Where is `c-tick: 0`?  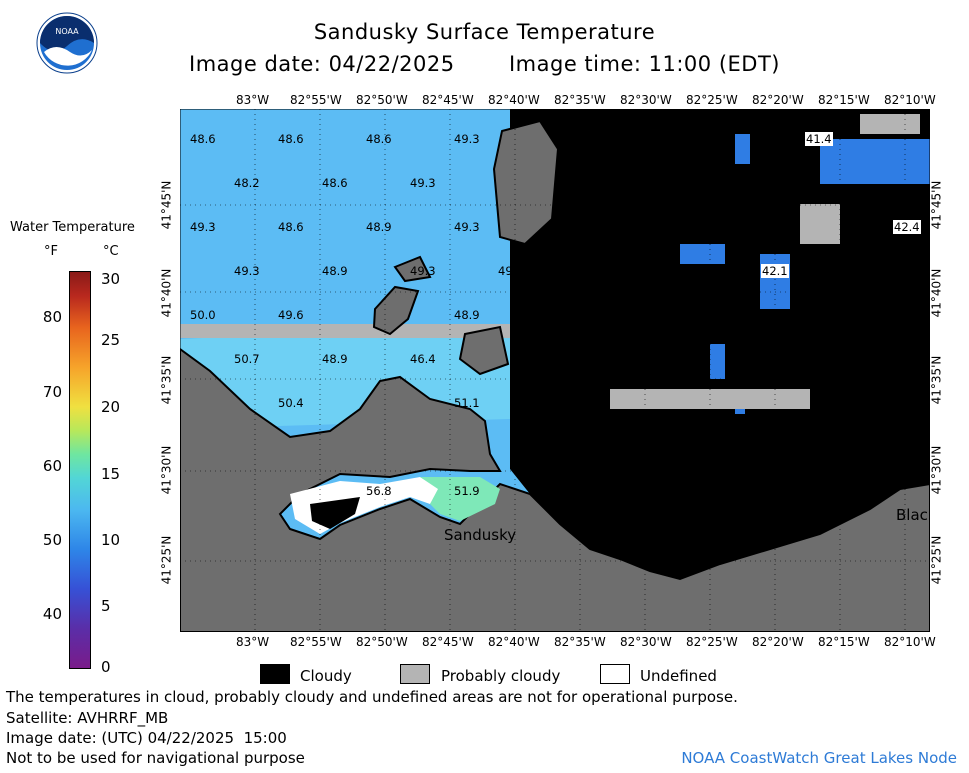
c-tick: 0 is located at coordinates (106, 667).